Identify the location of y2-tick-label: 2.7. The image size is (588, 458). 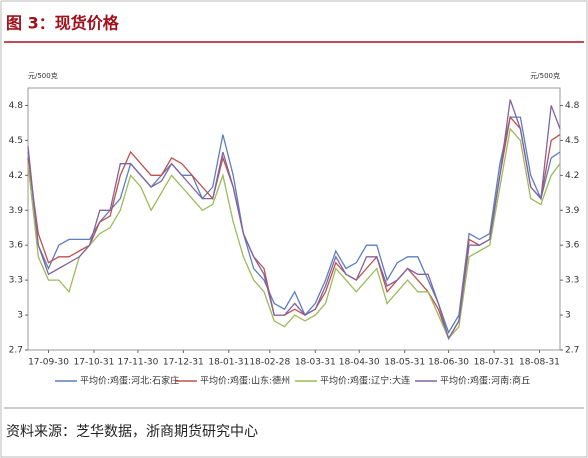
(572, 351).